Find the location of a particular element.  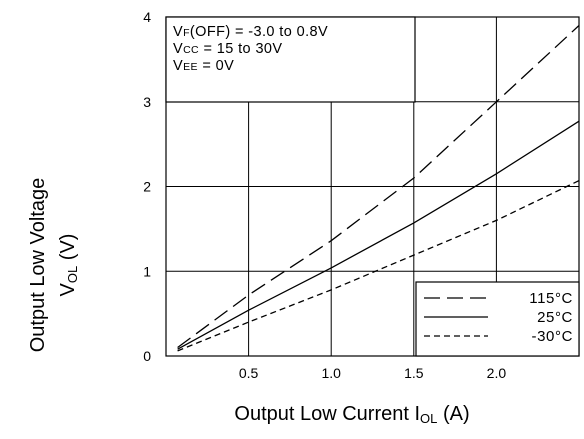

x-tick-label: 0.5 is located at coordinates (249, 373).